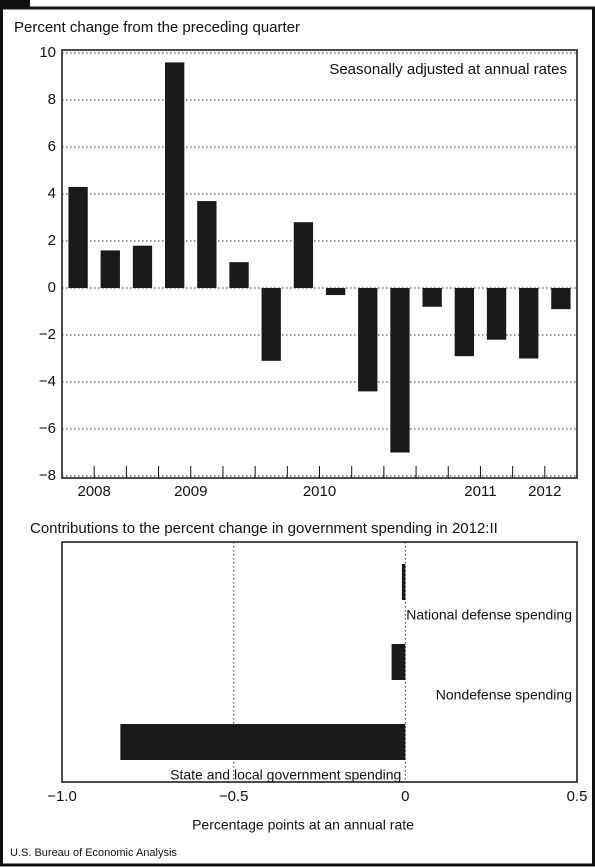  What do you see at coordinates (93, 853) in the screenshot?
I see `source: U.S. Bureau of Economic Analysis` at bounding box center [93, 853].